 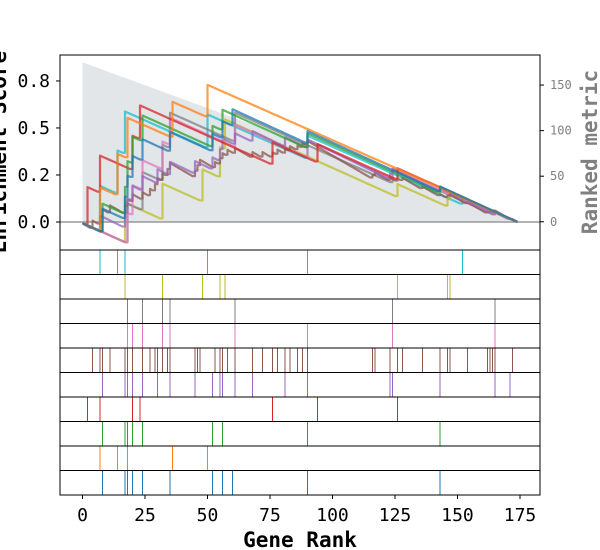 What do you see at coordinates (33, 81) in the screenshot?
I see `y-tick-label: 0.8` at bounding box center [33, 81].